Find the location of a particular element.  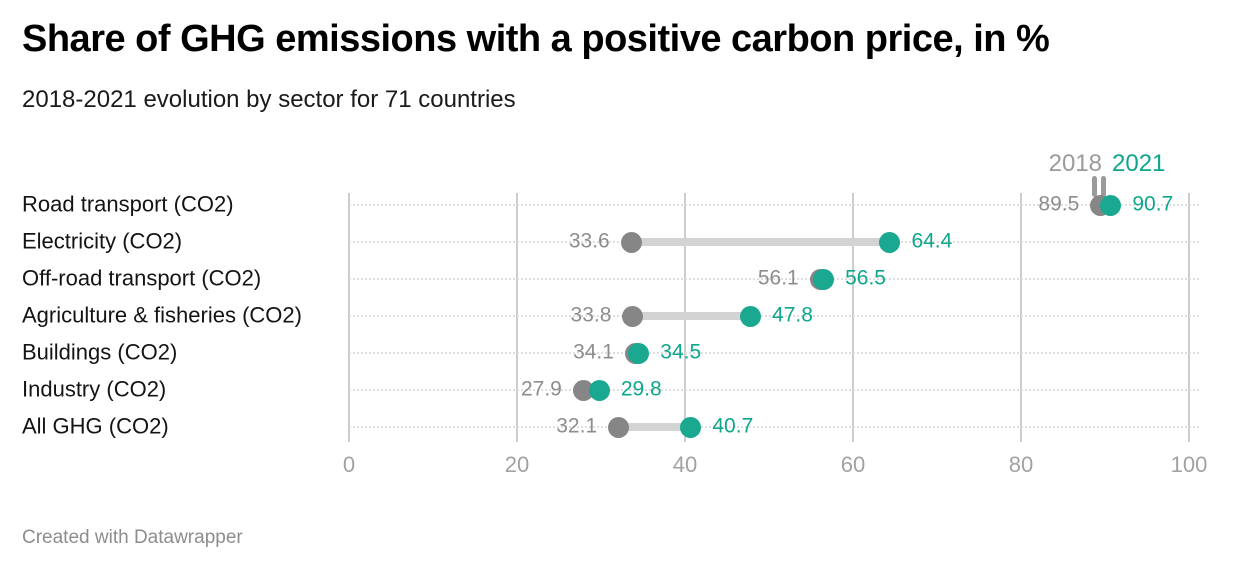

x-axis-tick-label: 40 is located at coordinates (685, 464).